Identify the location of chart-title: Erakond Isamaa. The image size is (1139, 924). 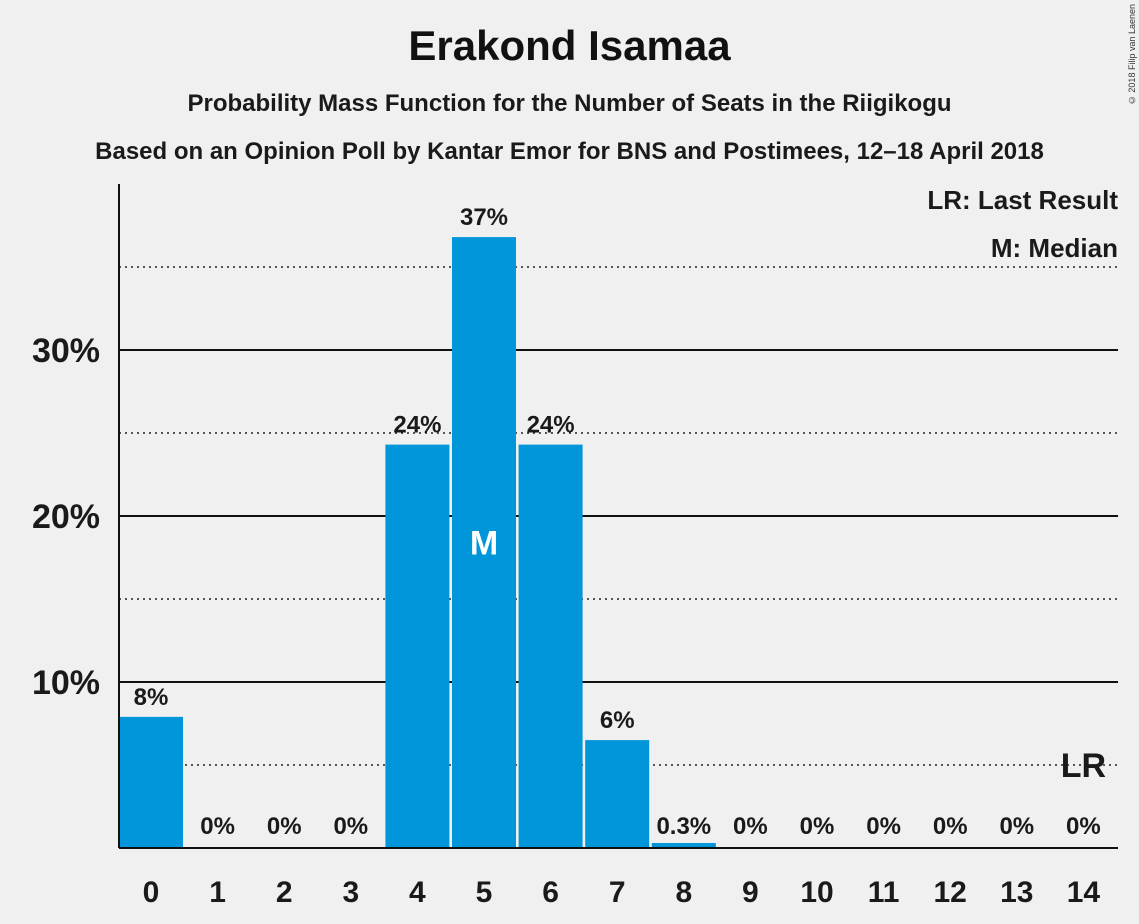
(569, 45).